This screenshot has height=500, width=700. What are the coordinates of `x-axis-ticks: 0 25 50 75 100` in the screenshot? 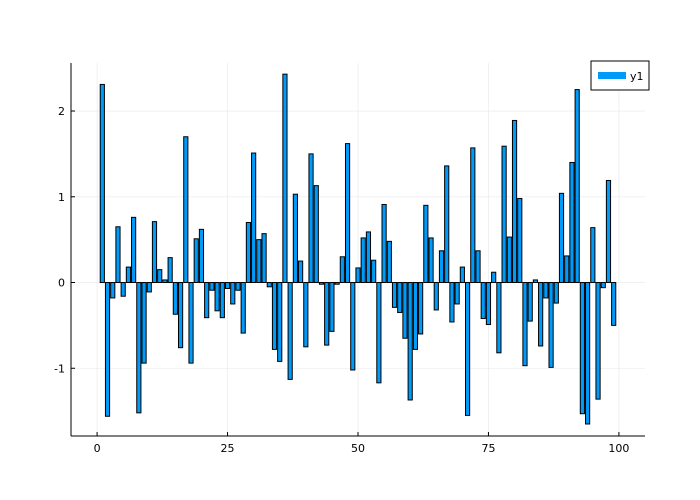 It's located at (361, 443).